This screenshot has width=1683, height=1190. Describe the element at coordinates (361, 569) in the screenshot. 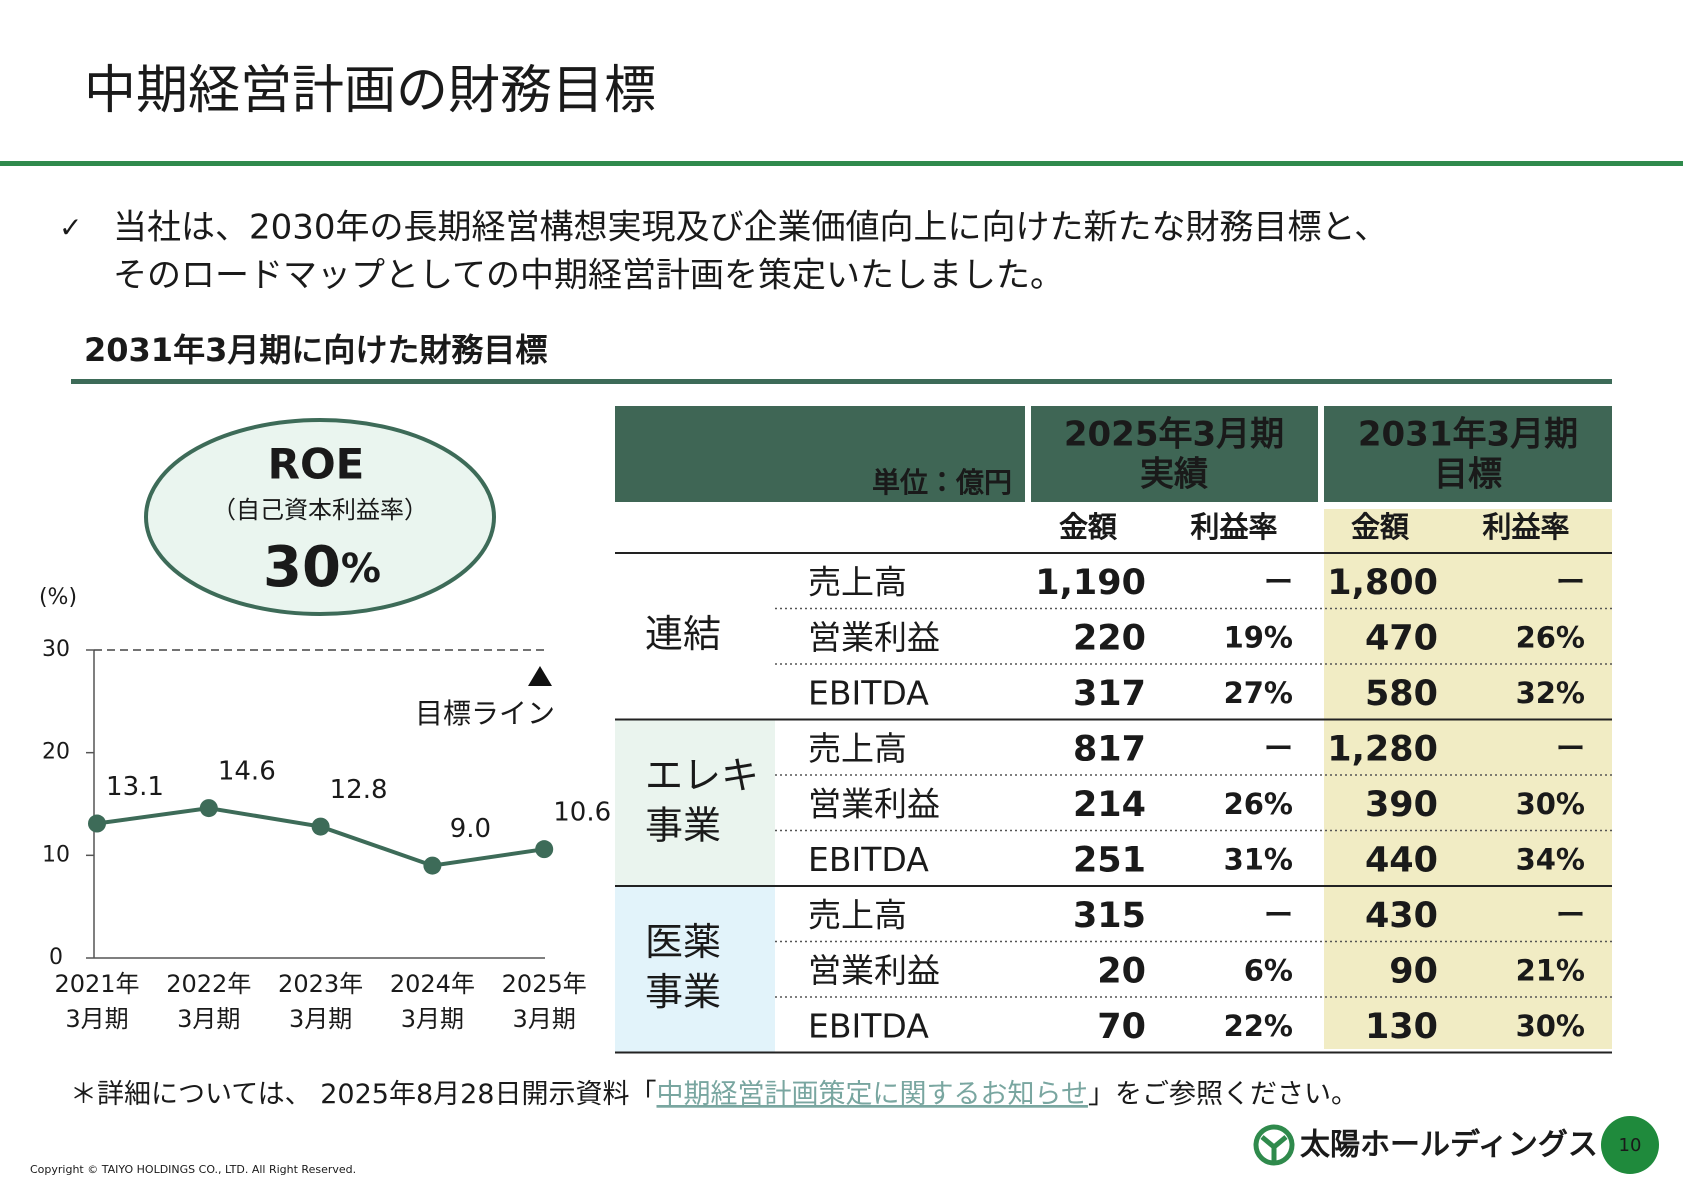

I see `roe-unit: %` at that location.